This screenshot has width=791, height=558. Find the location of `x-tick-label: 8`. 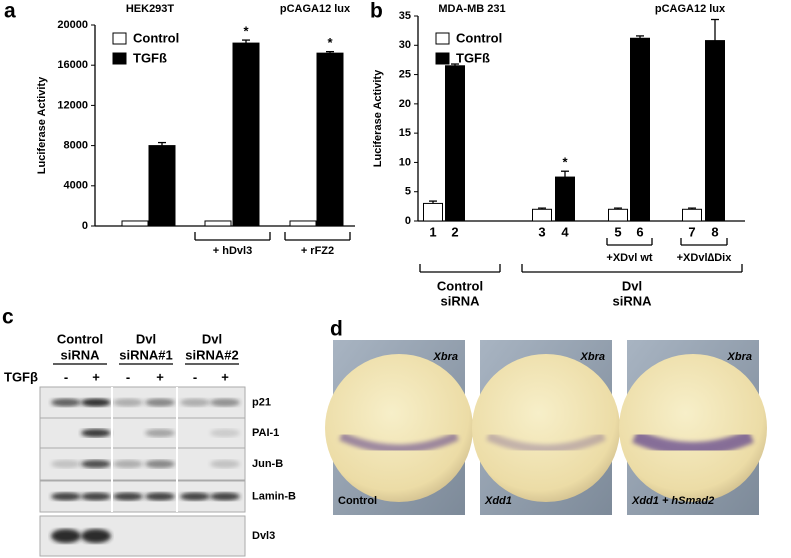

x-tick-label: 8 is located at coordinates (714, 231).